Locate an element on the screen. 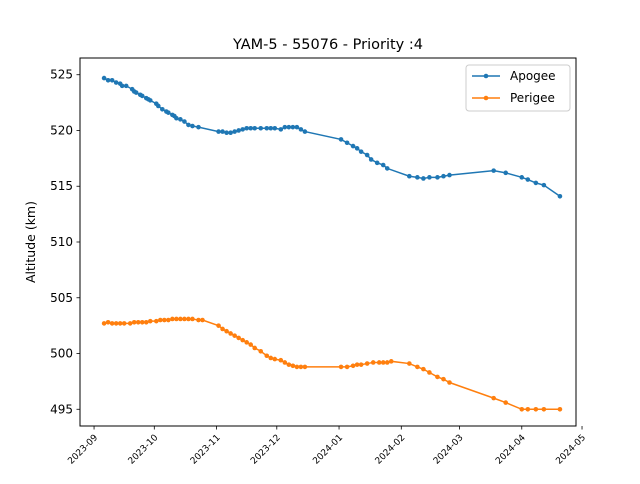 The height and width of the screenshot is (484, 640). legend-label-perigee: Perigee is located at coordinates (532, 98).